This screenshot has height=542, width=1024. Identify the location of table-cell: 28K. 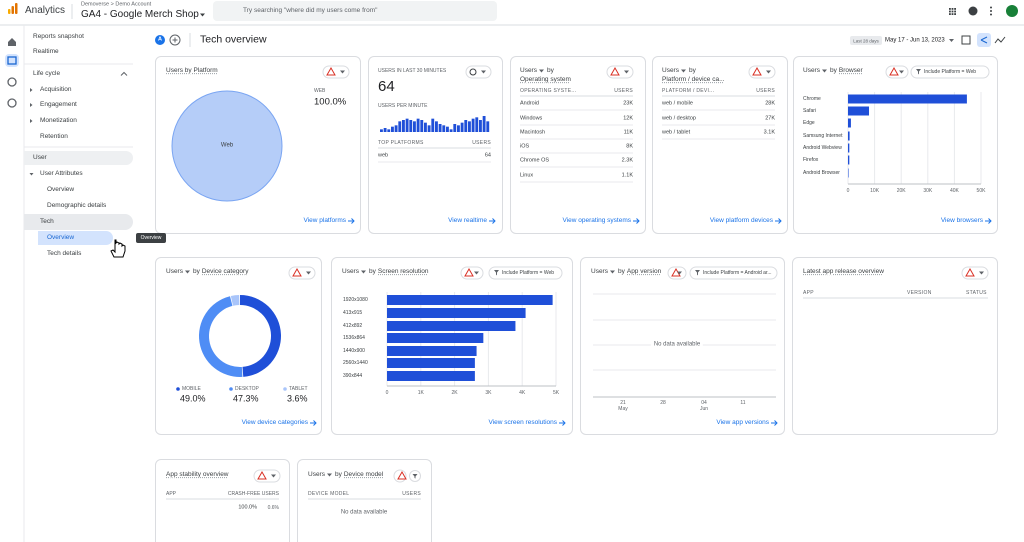
(770, 103).